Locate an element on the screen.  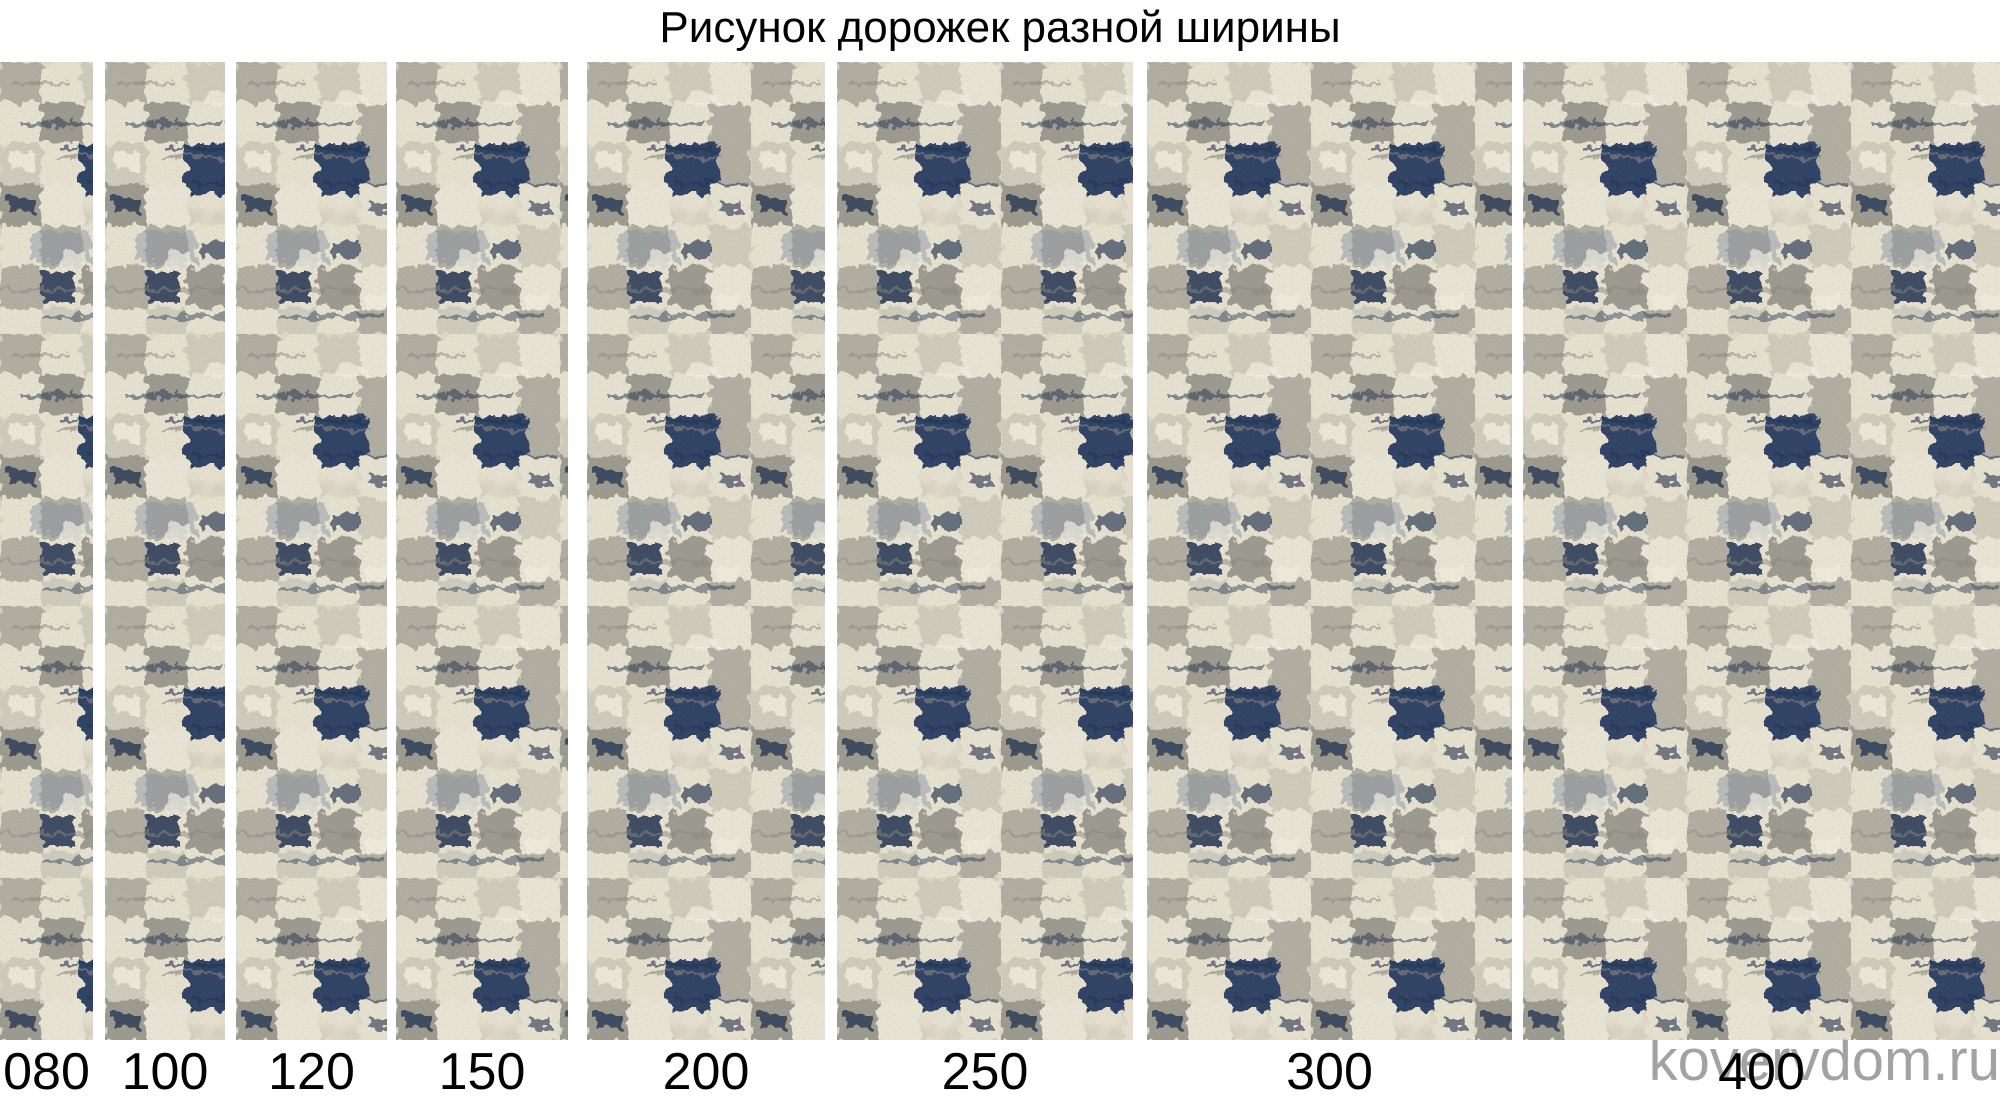
runner-strip: 150 is located at coordinates (482, 580).